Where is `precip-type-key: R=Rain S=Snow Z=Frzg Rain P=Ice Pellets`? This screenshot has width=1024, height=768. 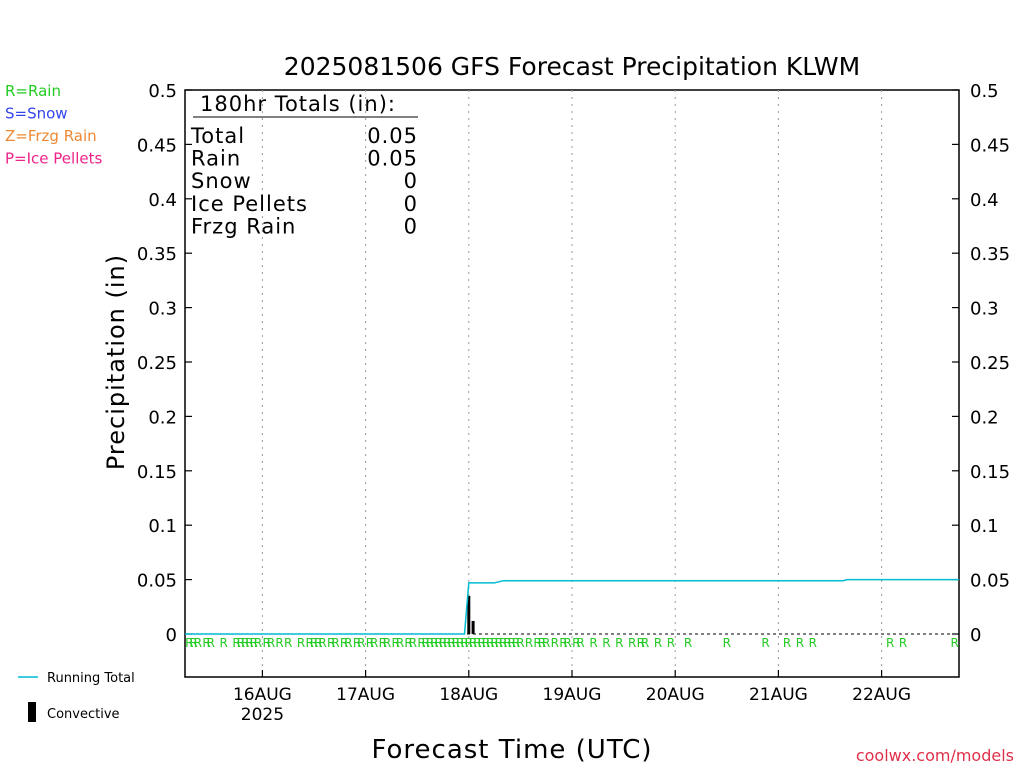 precip-type-key: R=Rain S=Snow Z=Frzg Rain P=Ice Pellets is located at coordinates (53, 125).